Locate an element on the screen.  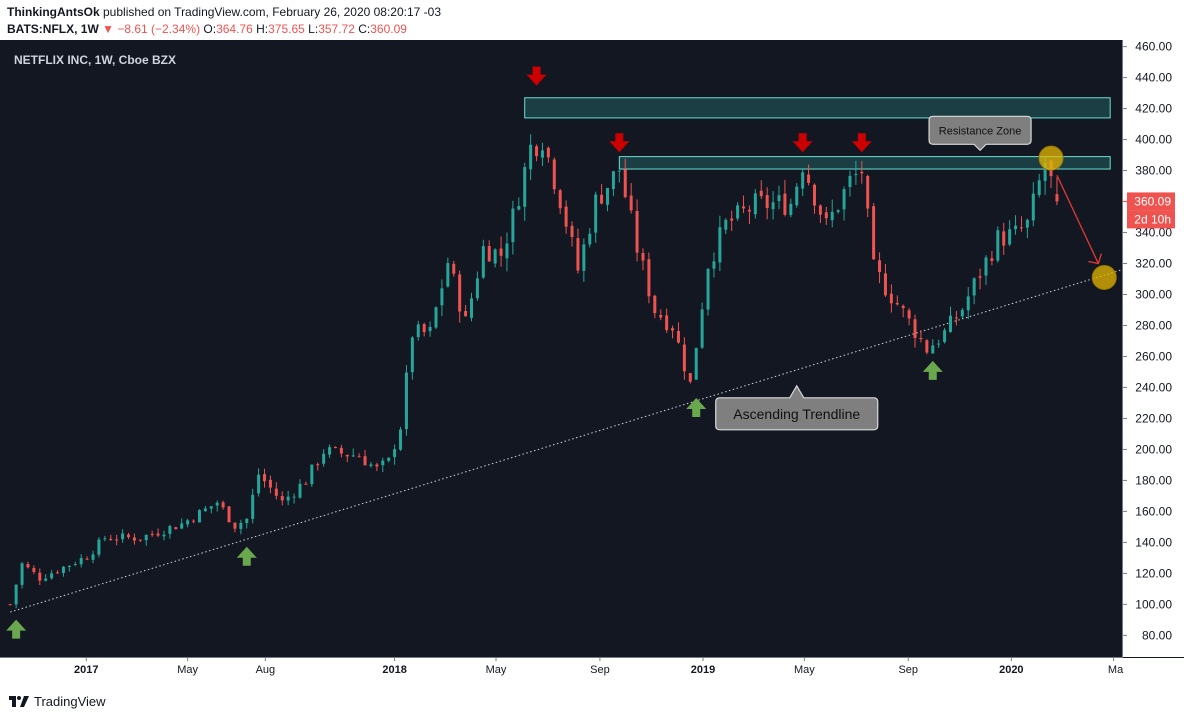
countdown-value: 2d 10h is located at coordinates (1152, 219).